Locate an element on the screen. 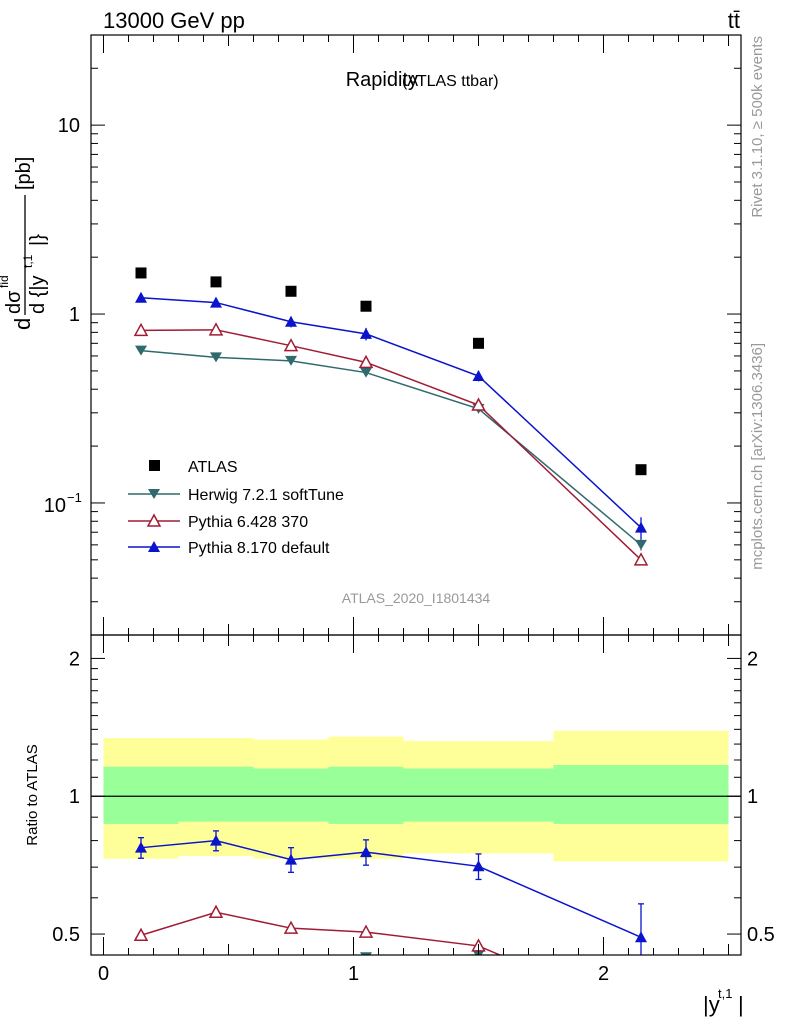  energy-label: 13000 GeV pp is located at coordinates (174, 20).